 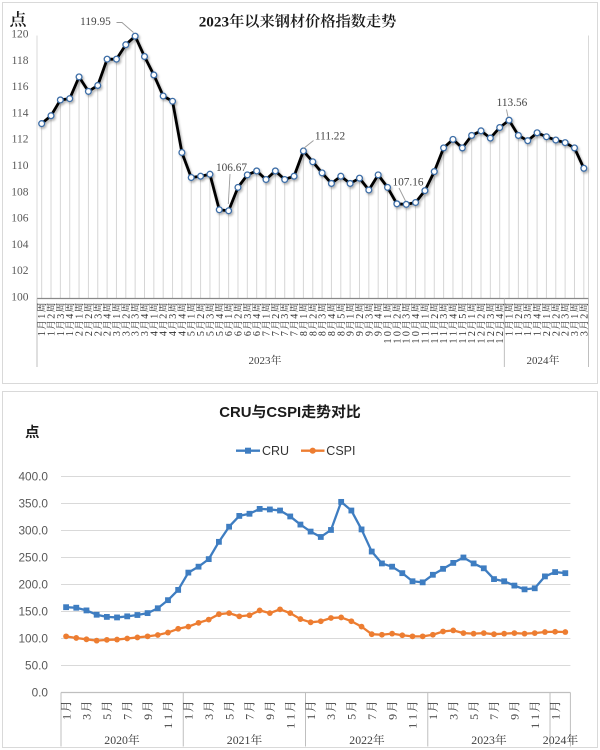 What do you see at coordinates (257, 333) in the screenshot?
I see `svg-text: 6` at bounding box center [257, 333].